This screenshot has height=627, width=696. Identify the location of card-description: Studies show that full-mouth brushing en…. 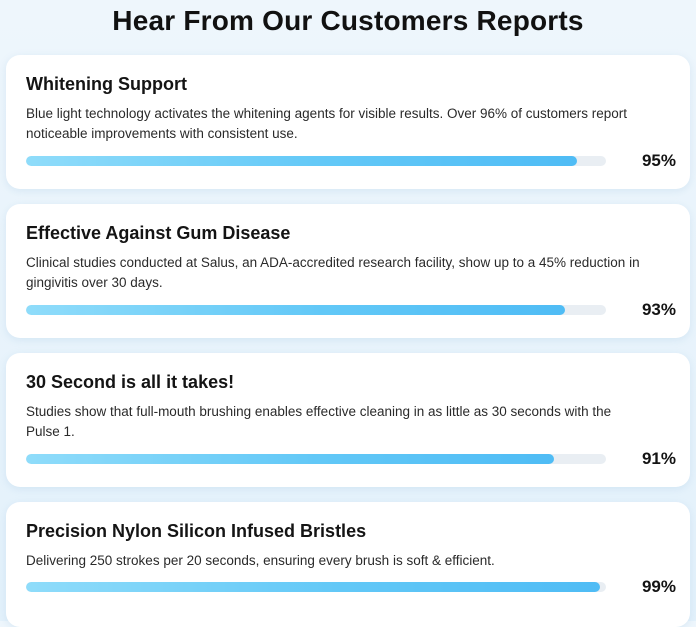
(319, 421).